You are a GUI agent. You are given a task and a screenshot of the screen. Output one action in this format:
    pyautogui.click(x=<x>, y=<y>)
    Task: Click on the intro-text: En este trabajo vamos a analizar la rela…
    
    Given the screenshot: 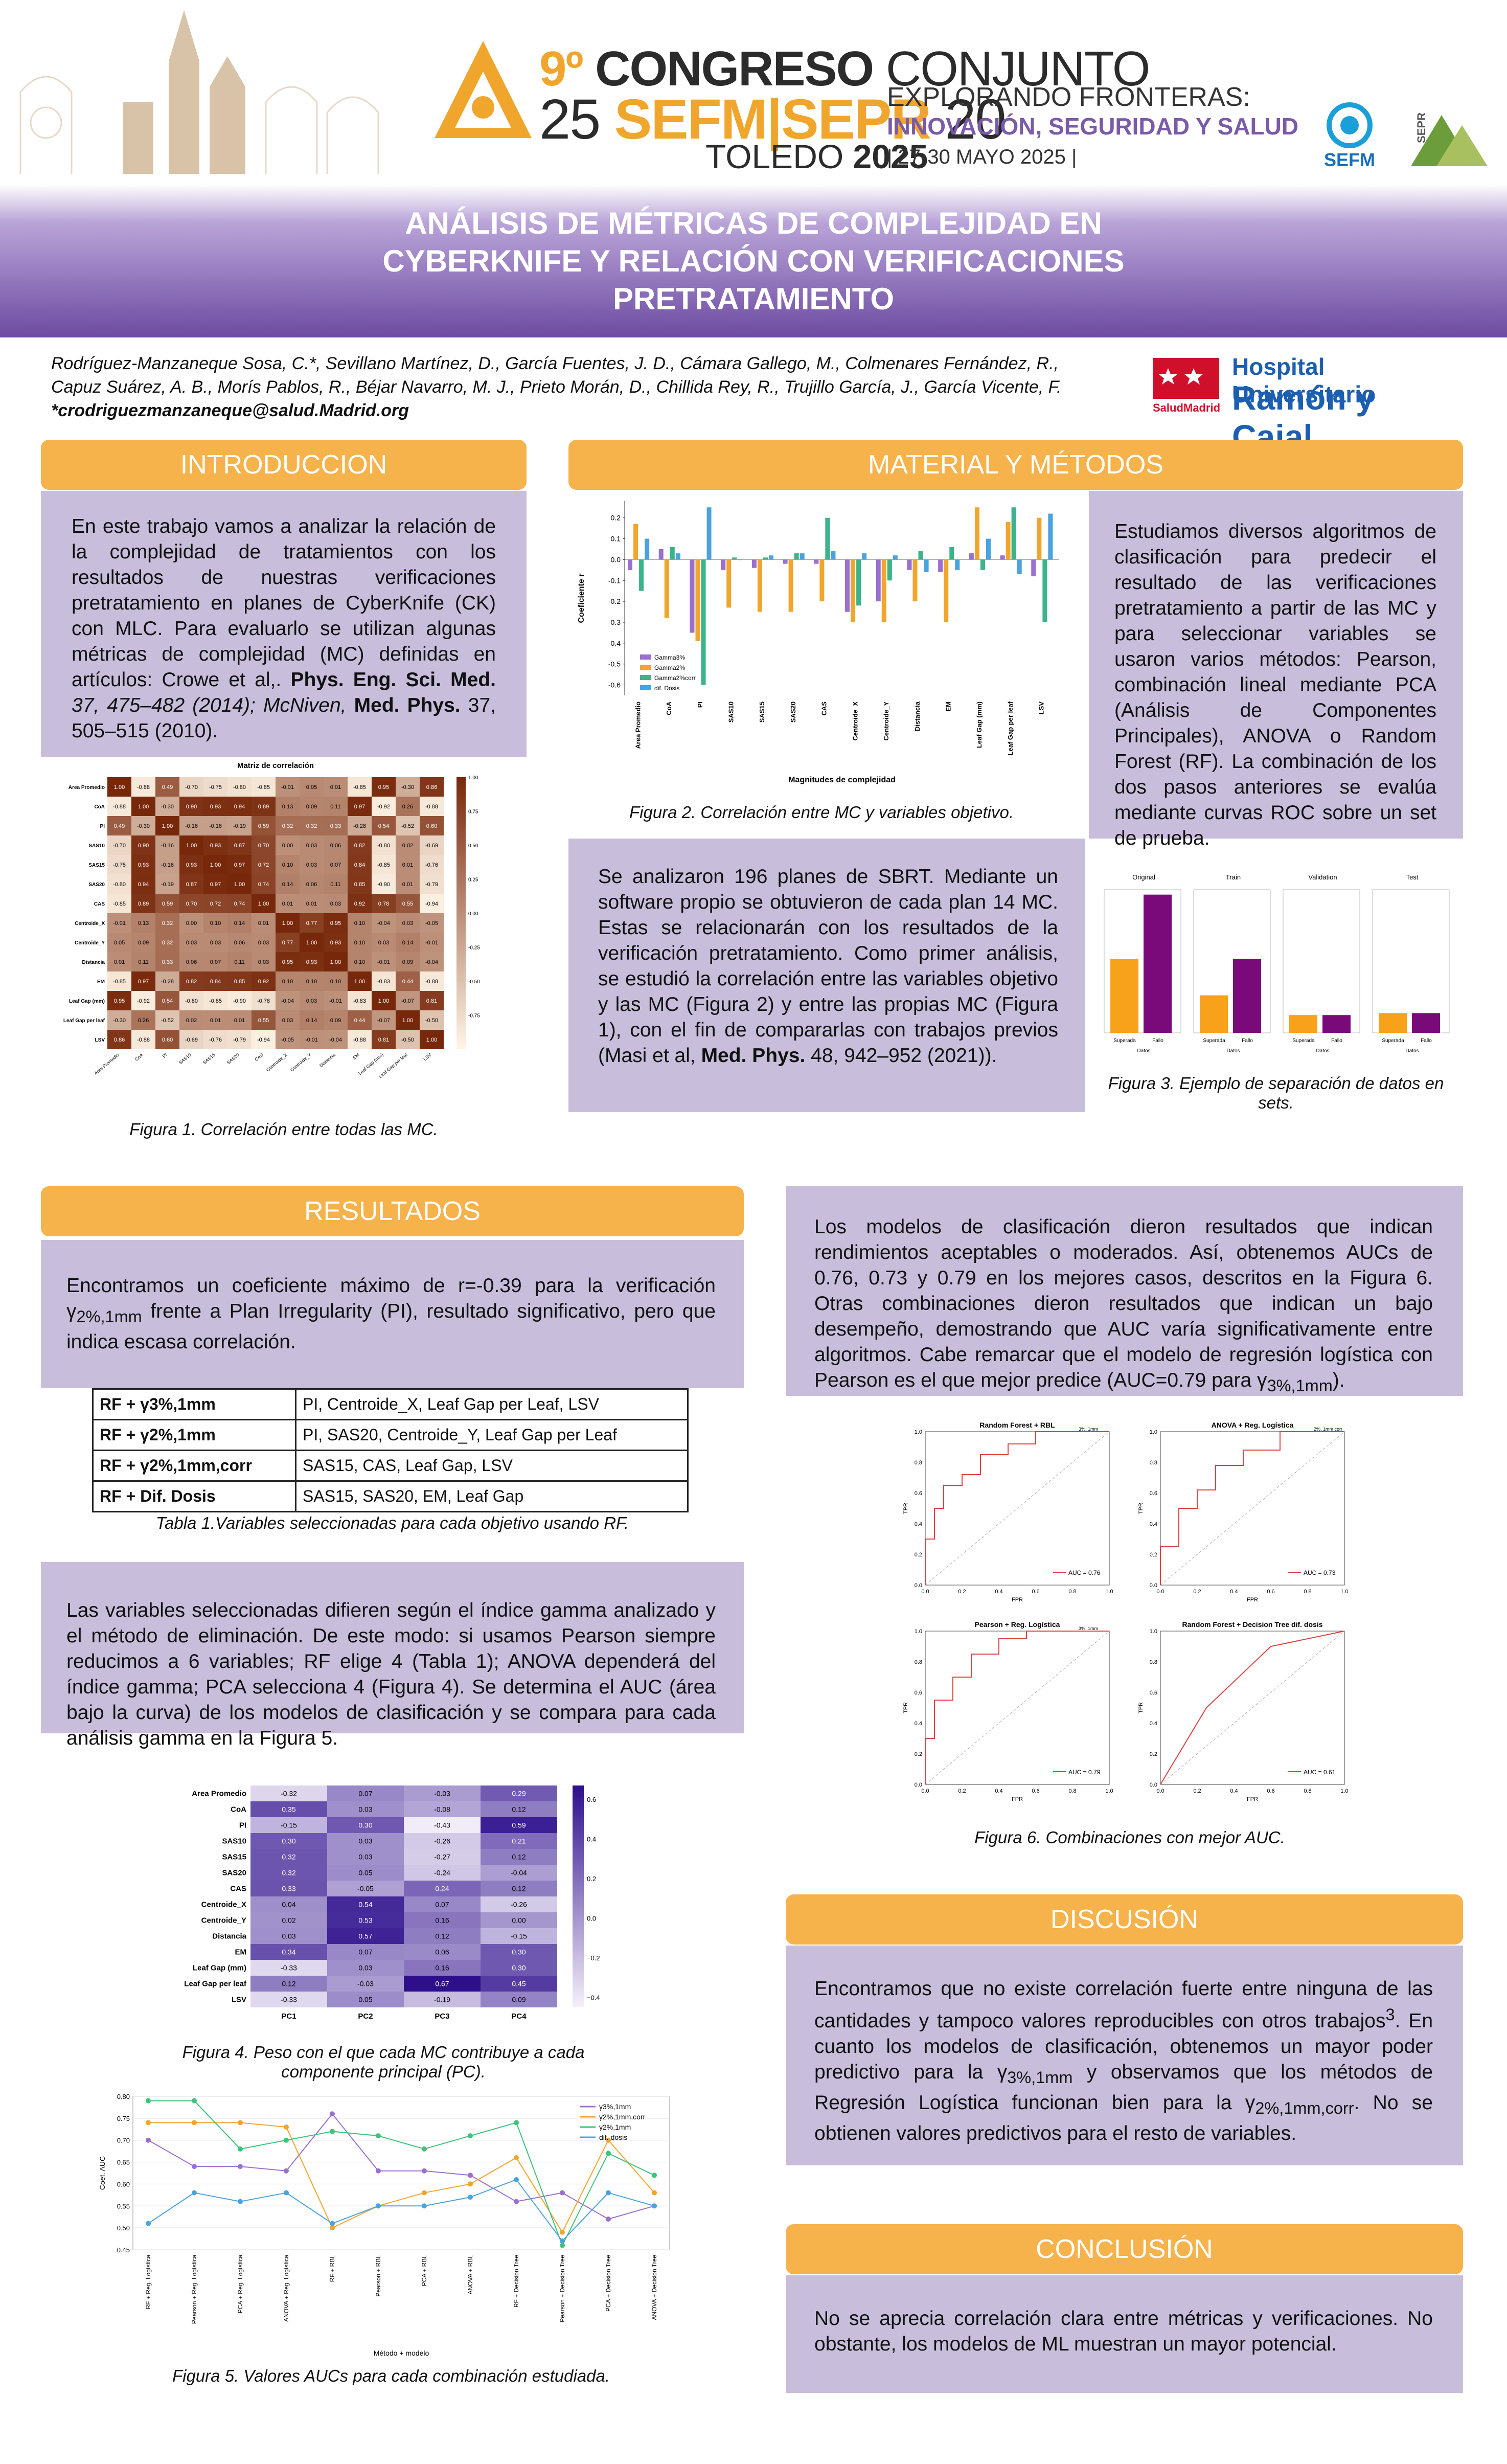 What is the action you would take?
    pyautogui.click(x=284, y=603)
    